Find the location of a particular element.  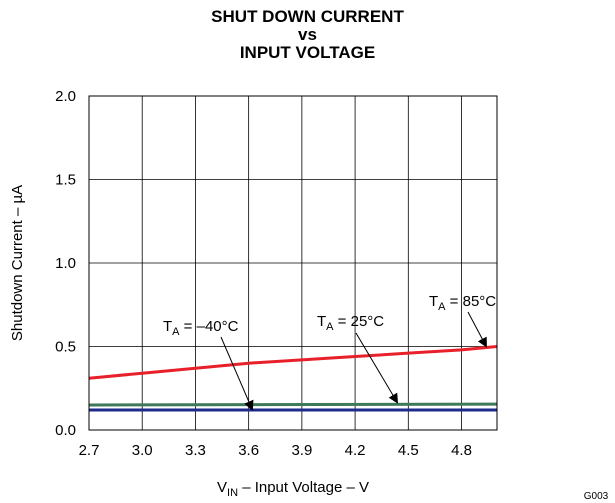

annotation-25c-arrow is located at coordinates (377, 368).